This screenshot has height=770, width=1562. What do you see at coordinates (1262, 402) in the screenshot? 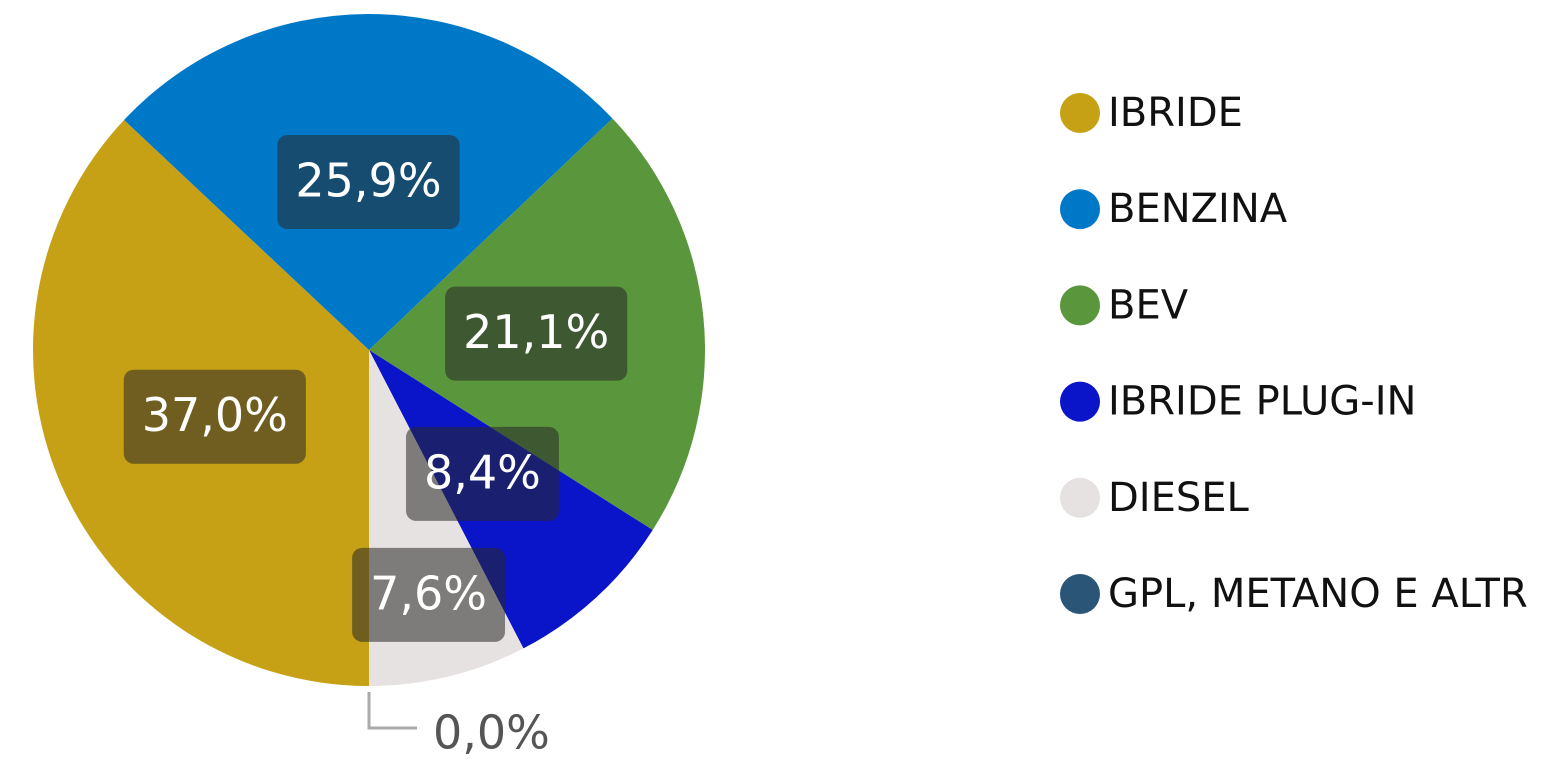
I see `legend-label: IBRIDE PLUG-IN` at bounding box center [1262, 402].